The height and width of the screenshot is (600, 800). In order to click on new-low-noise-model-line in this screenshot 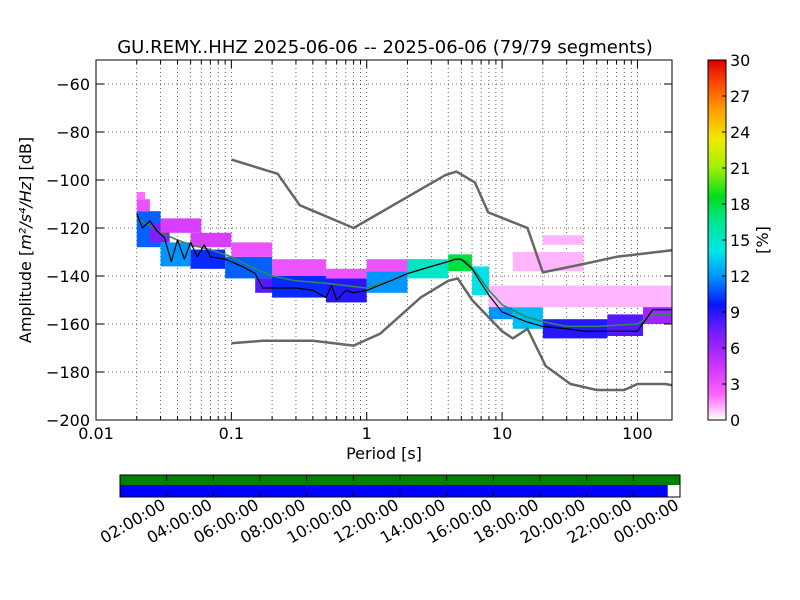, I will do `click(452, 334)`.